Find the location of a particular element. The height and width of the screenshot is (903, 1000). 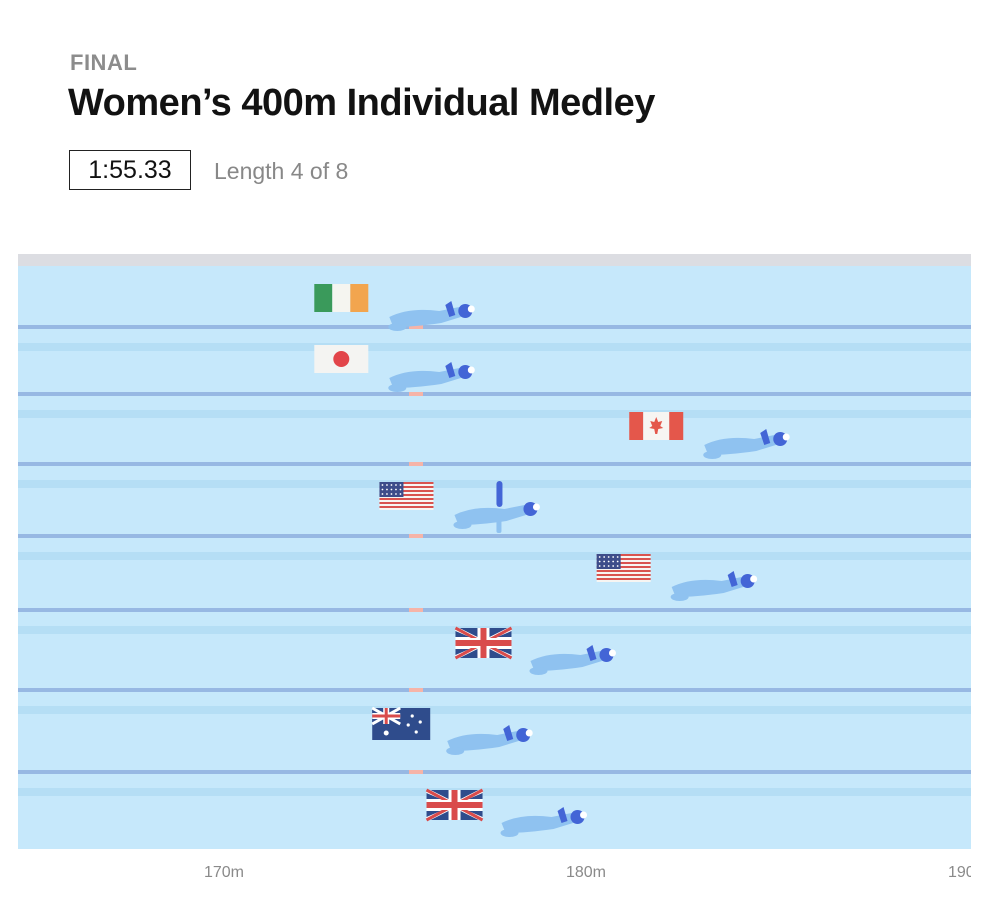

canada-flag is located at coordinates (656, 426).